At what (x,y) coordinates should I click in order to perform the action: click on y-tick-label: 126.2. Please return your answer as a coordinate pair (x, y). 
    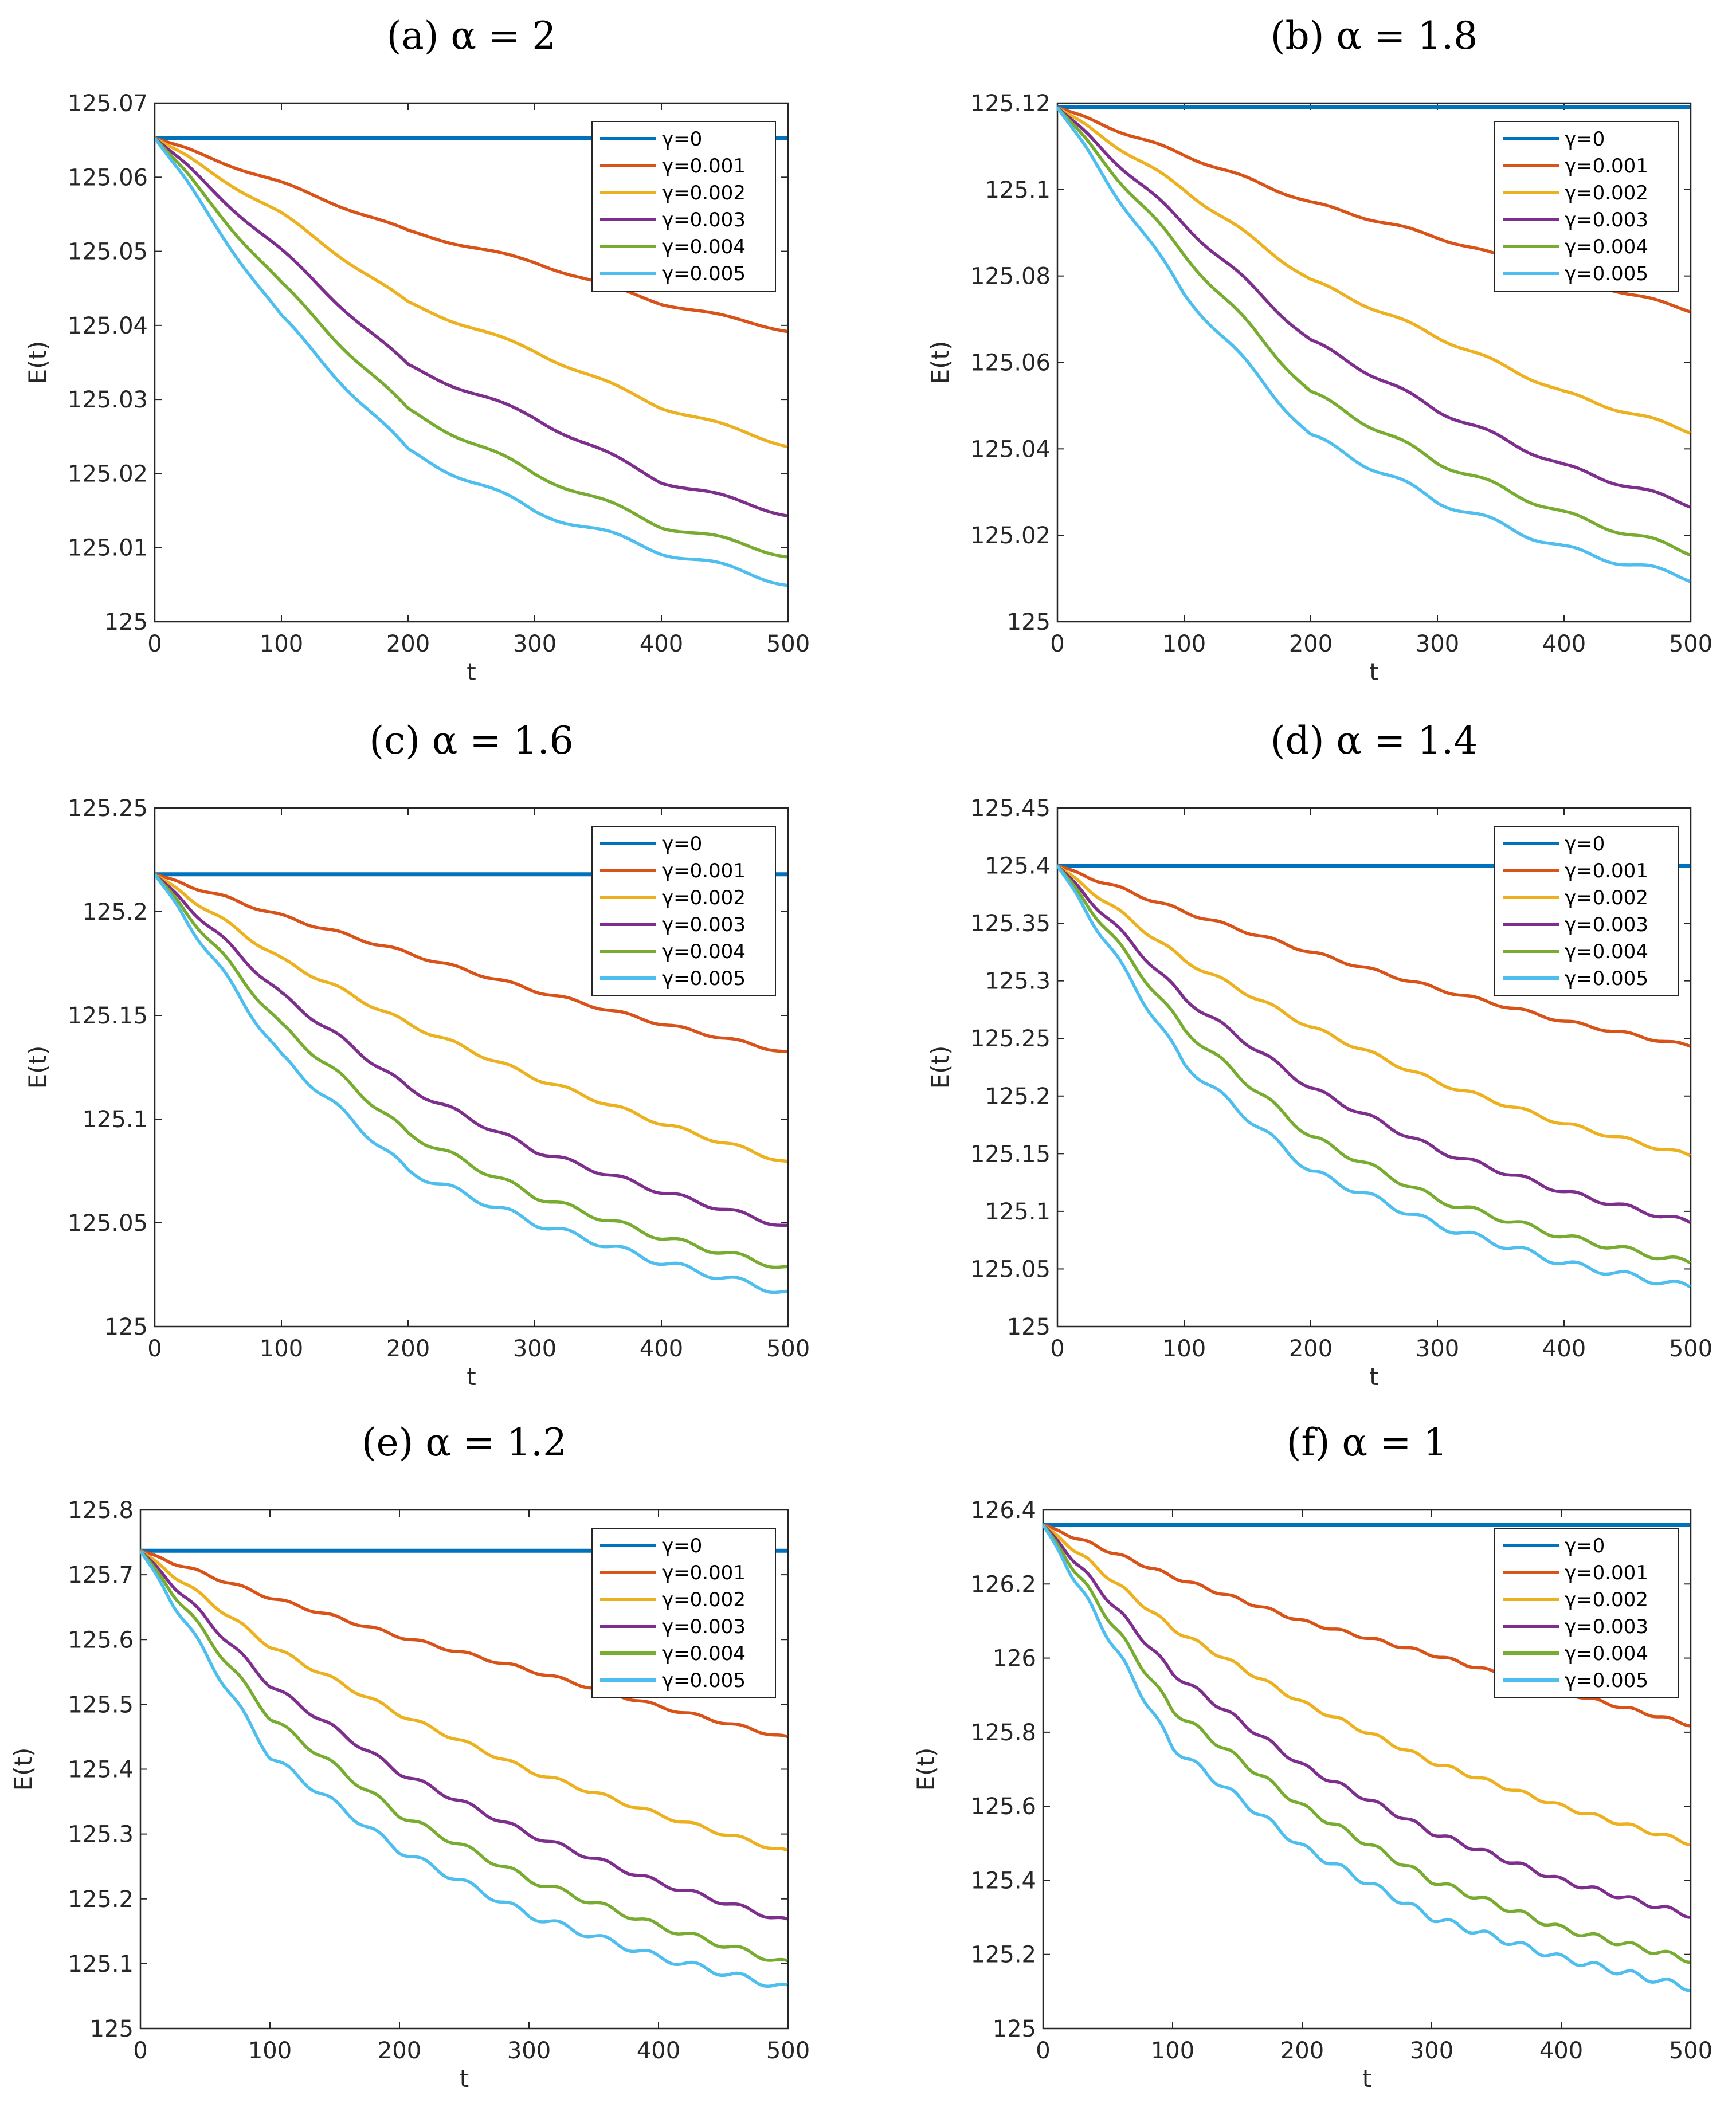
    Looking at the image, I should click on (1003, 1584).